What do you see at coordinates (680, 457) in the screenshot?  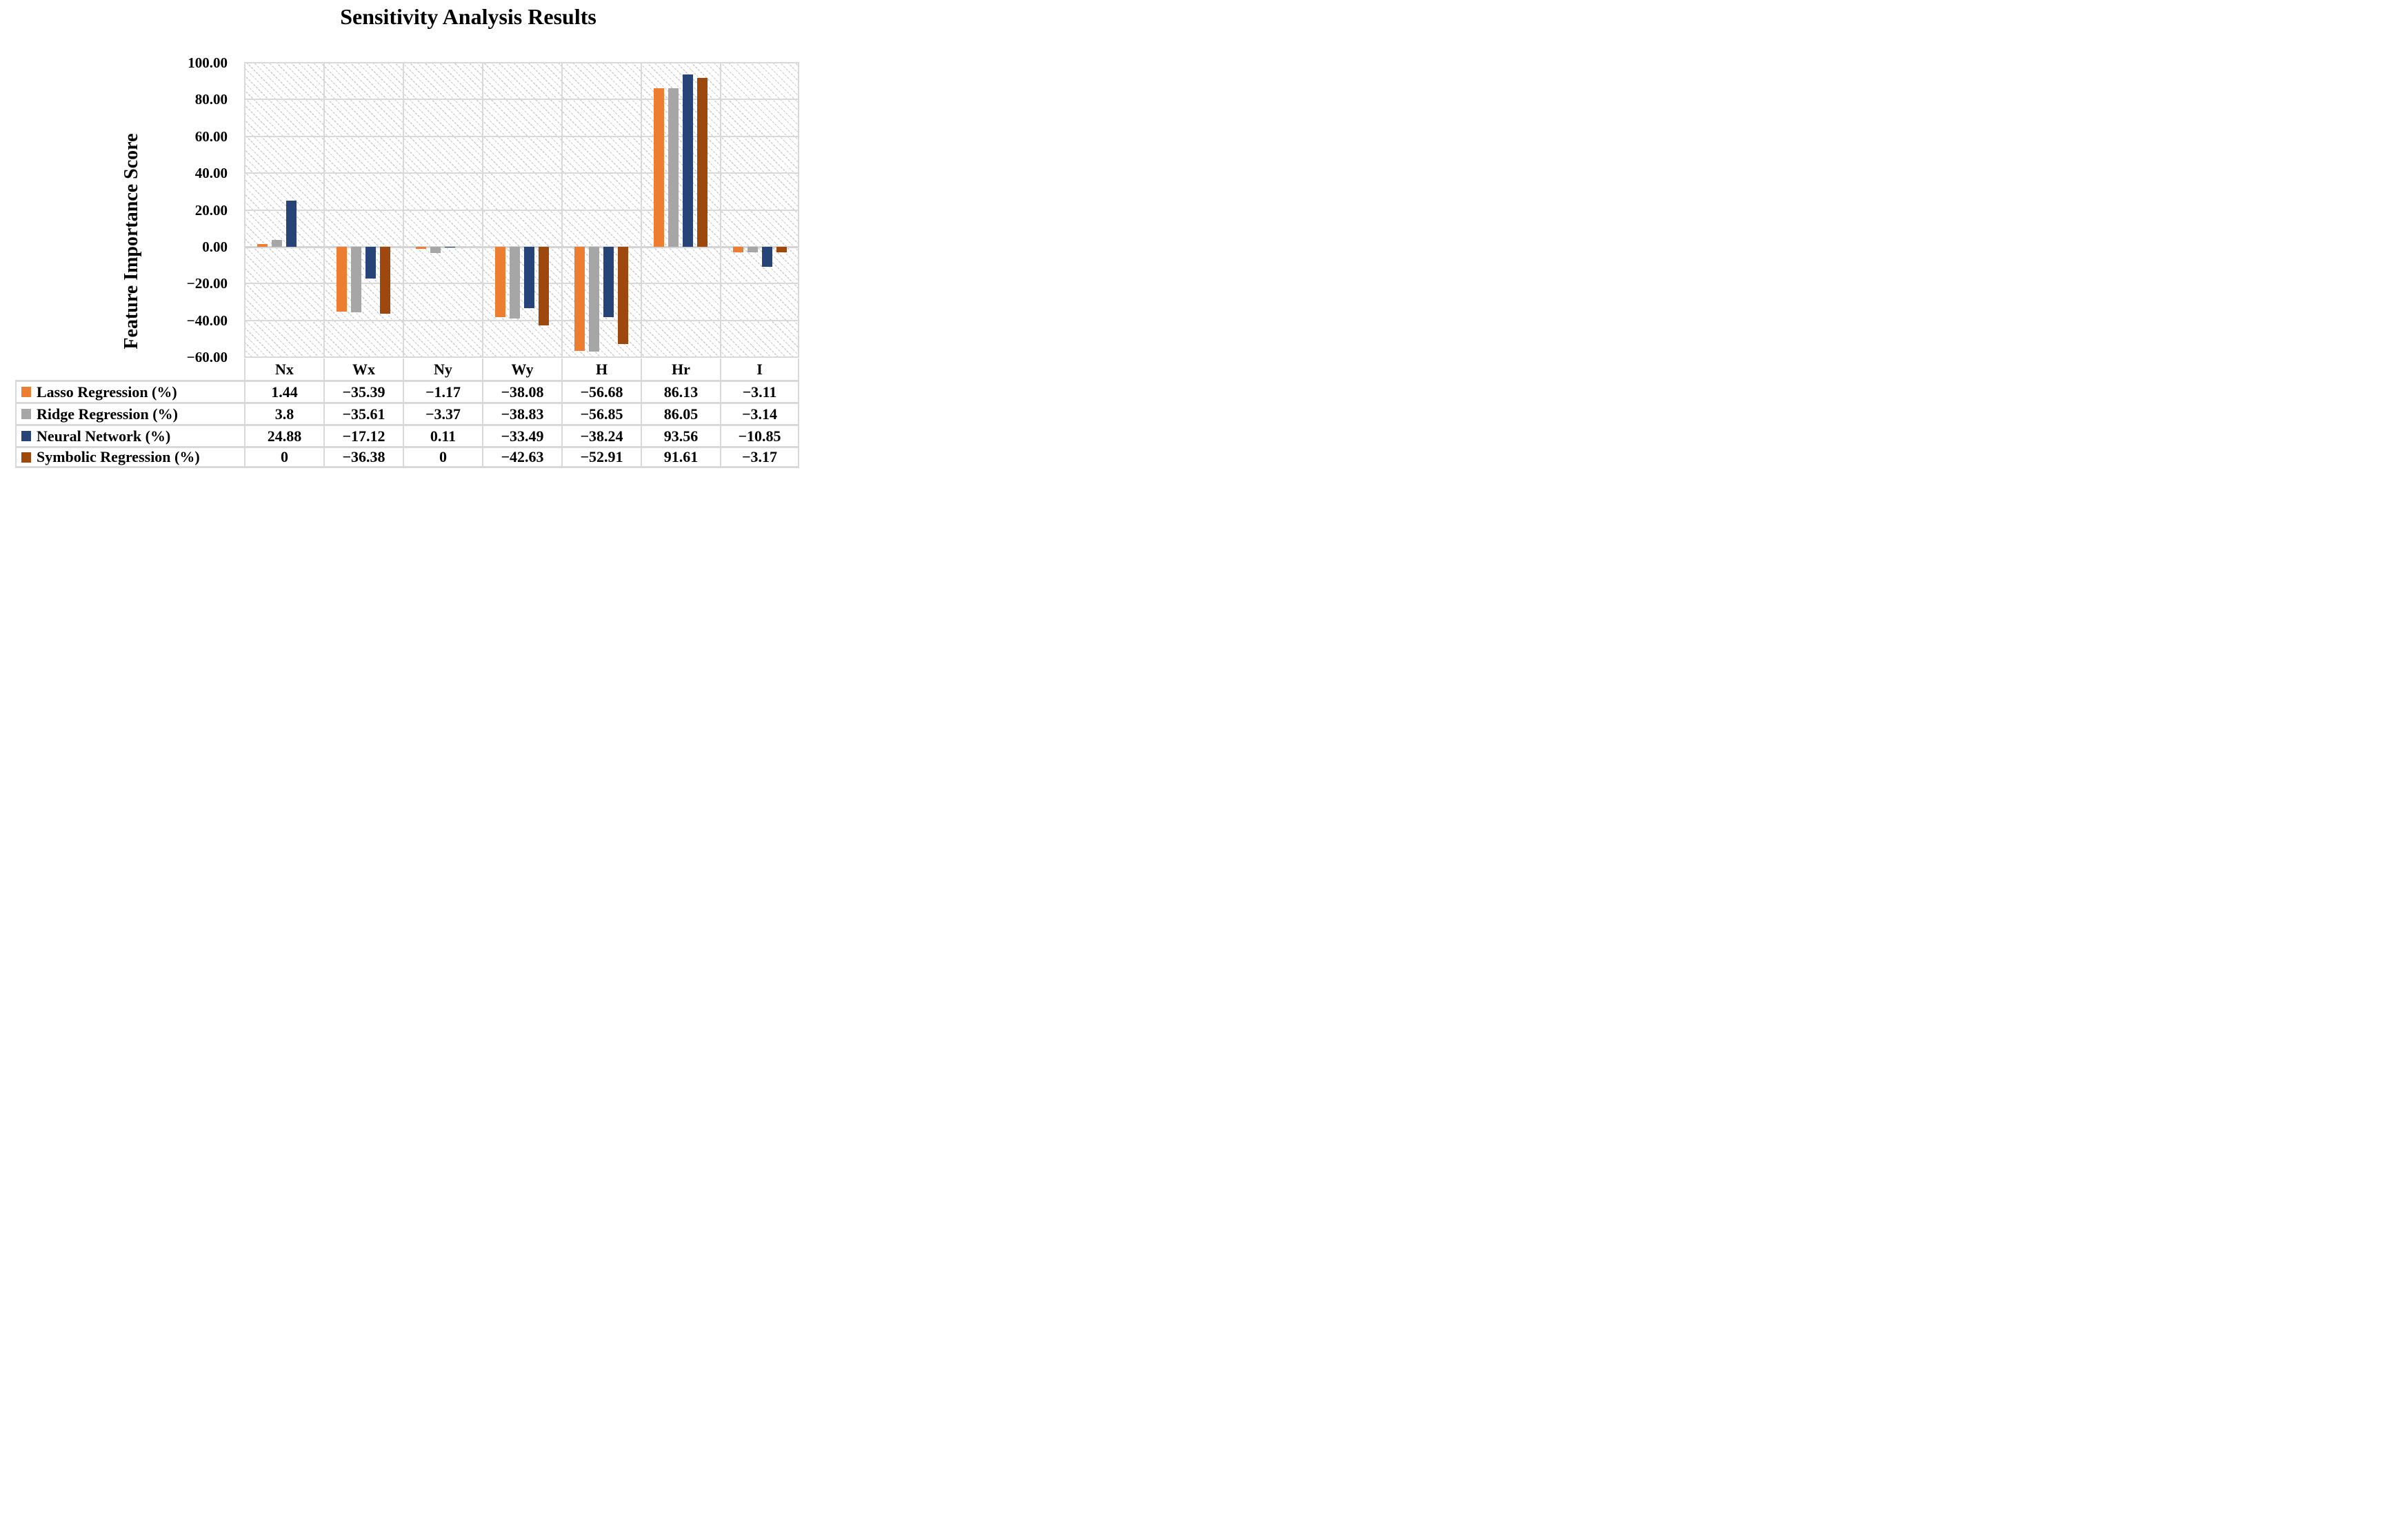 I see `value-cell-hr-series4: 91.61` at bounding box center [680, 457].